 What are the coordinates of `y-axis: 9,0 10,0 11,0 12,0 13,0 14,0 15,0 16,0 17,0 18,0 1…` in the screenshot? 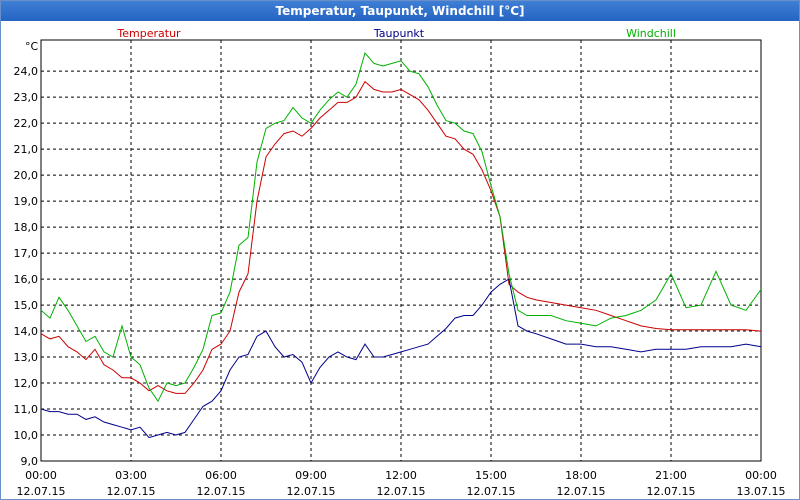 It's located at (26, 266).